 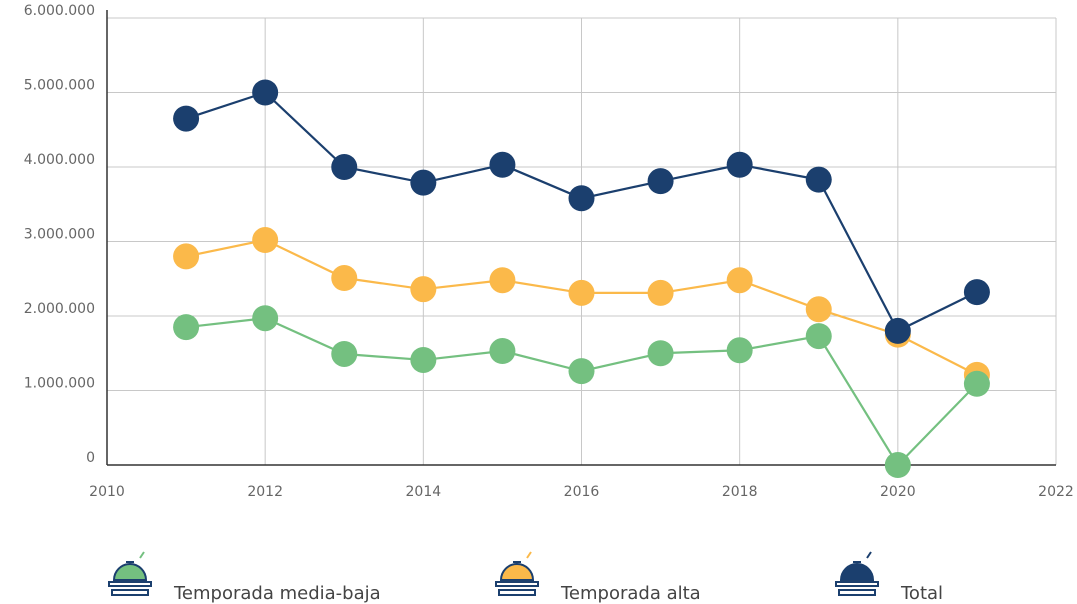 I want to click on legend-item: Total, so click(x=889, y=577).